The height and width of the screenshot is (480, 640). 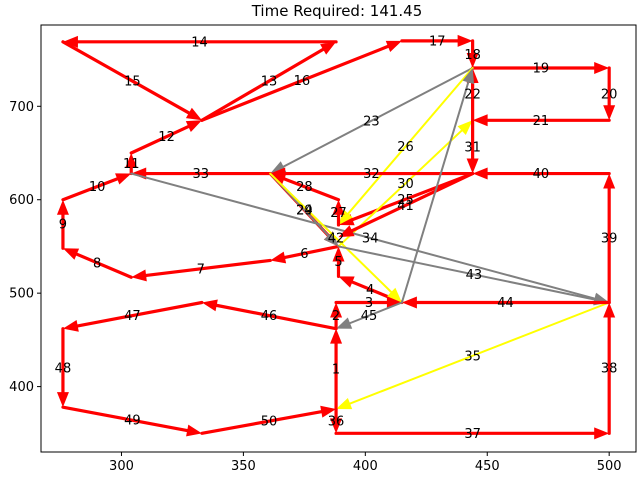 What do you see at coordinates (97, 187) in the screenshot?
I see `edge-label: 10` at bounding box center [97, 187].